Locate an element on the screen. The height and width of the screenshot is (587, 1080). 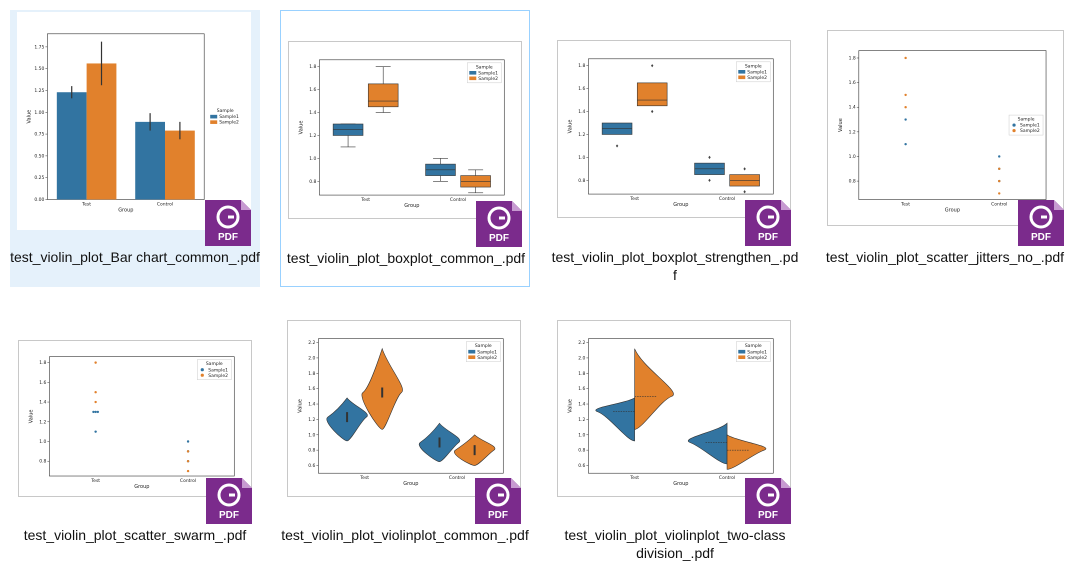
legend-box is located at coordinates (214, 369).